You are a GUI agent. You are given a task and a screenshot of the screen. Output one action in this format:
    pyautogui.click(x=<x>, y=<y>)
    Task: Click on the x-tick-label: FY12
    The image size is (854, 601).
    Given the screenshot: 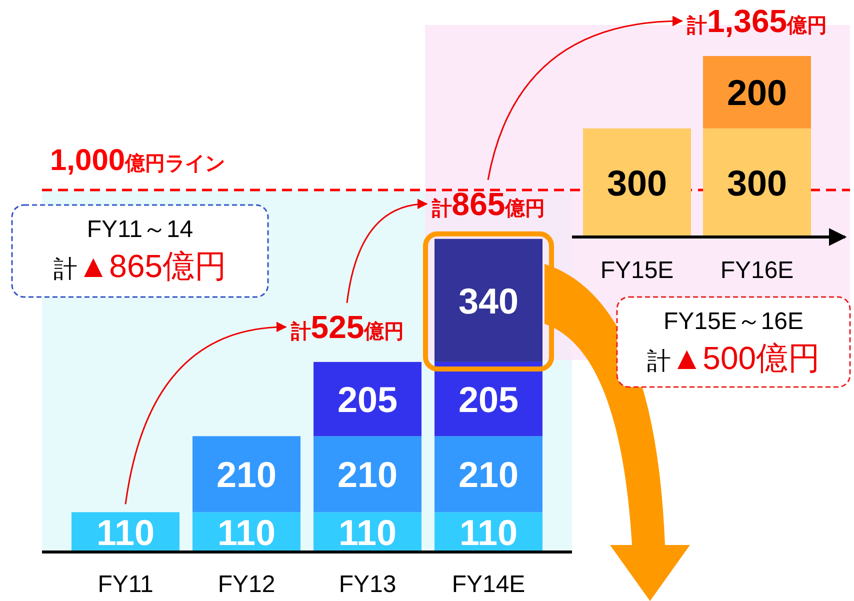 What is the action you would take?
    pyautogui.click(x=247, y=584)
    